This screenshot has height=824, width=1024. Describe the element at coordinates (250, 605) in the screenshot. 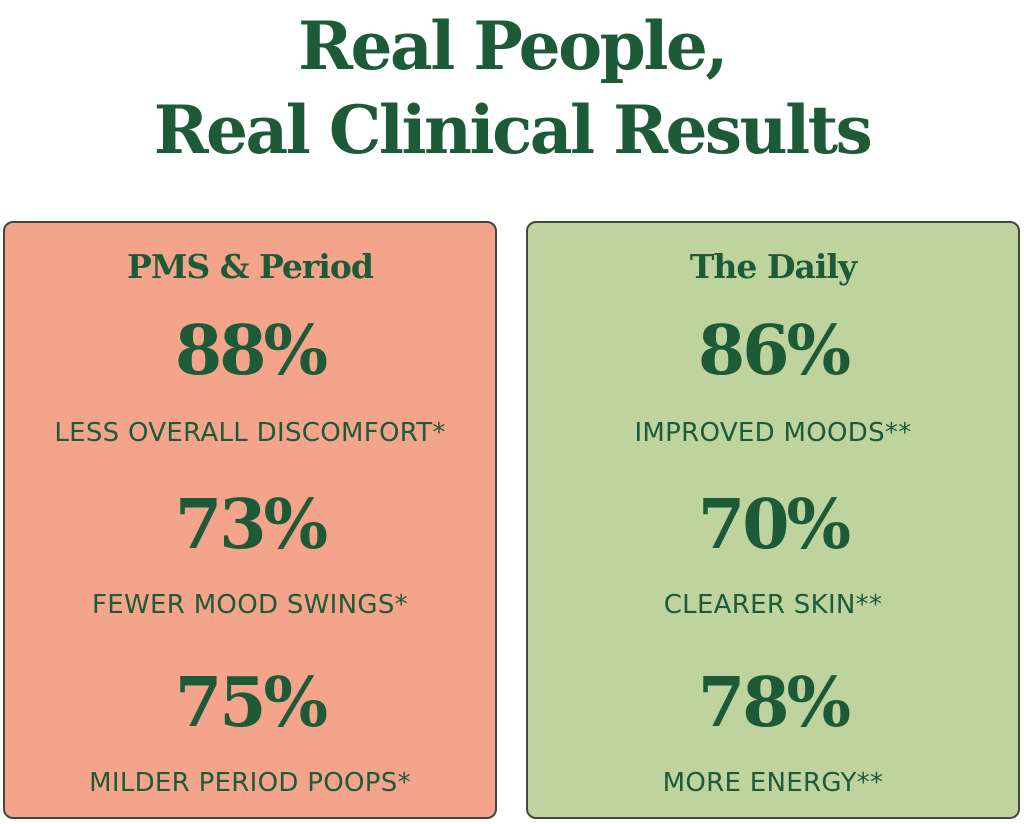

I see `stat-label: FEWER MOOD SWINGS*` at that location.